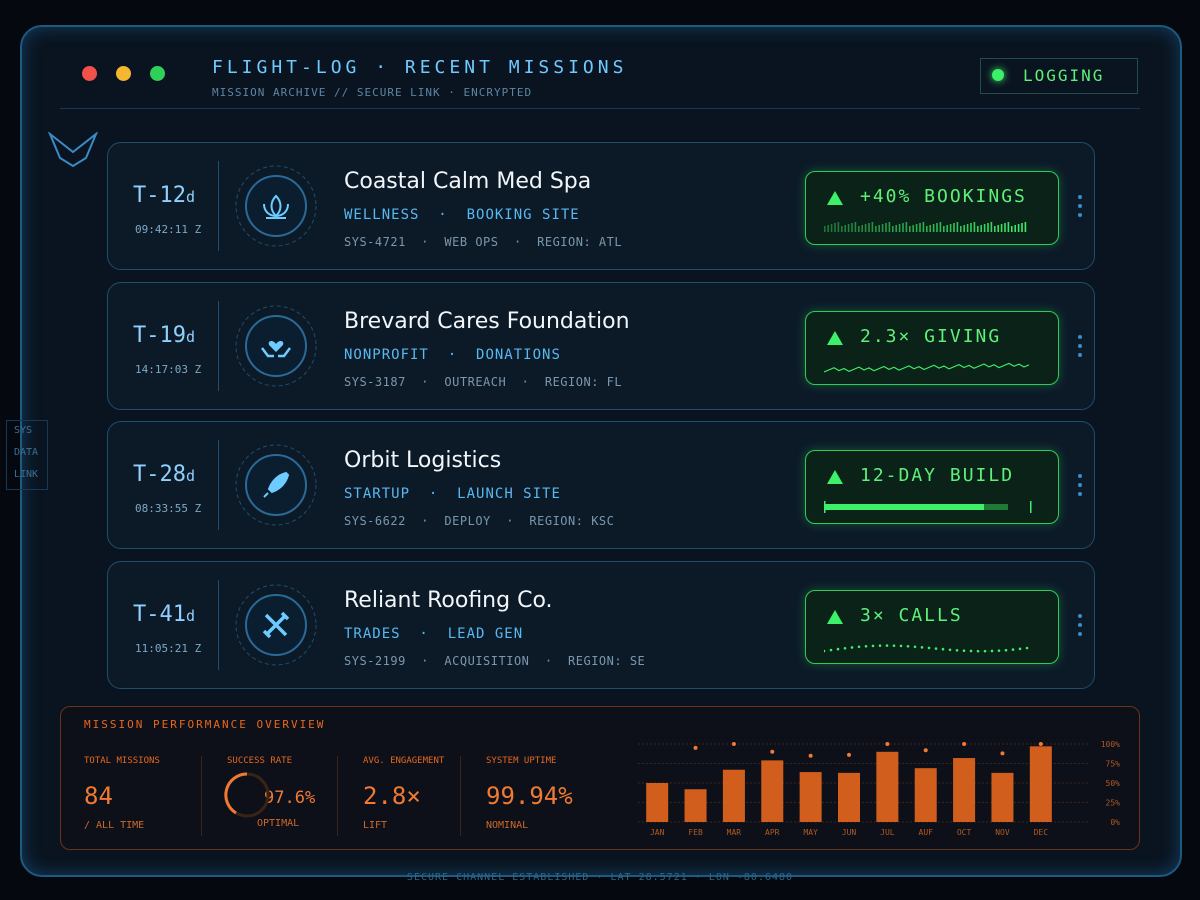  What do you see at coordinates (168, 369) in the screenshot?
I see `timestamp: 14:17:03 Z` at bounding box center [168, 369].